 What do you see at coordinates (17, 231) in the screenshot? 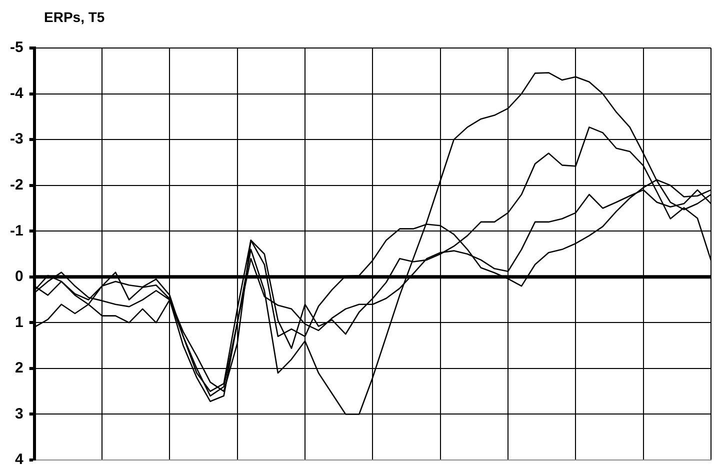
I see `y-tick-label: -1` at bounding box center [17, 231].